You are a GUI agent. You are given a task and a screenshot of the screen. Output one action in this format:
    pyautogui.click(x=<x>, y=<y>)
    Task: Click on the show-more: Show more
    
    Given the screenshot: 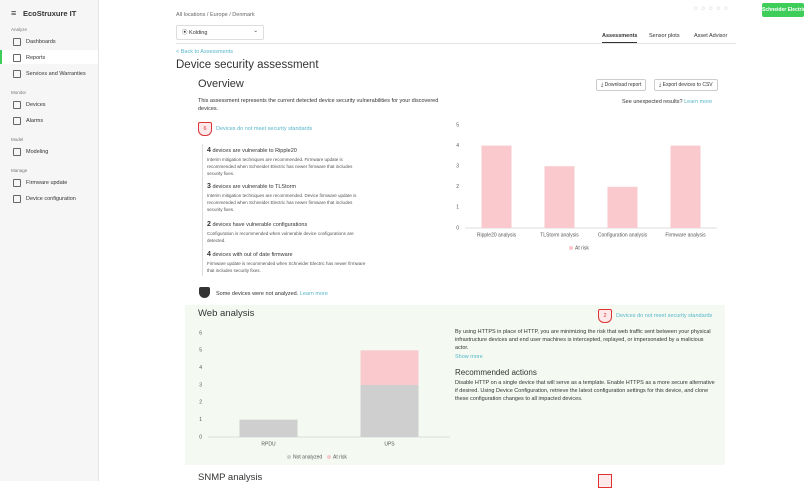 What is the action you would take?
    pyautogui.click(x=469, y=357)
    